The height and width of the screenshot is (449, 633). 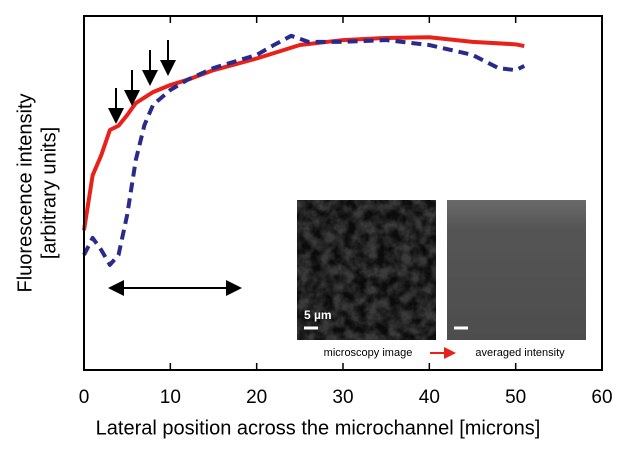 I want to click on inset-caption: averaged intensity, so click(x=520, y=353).